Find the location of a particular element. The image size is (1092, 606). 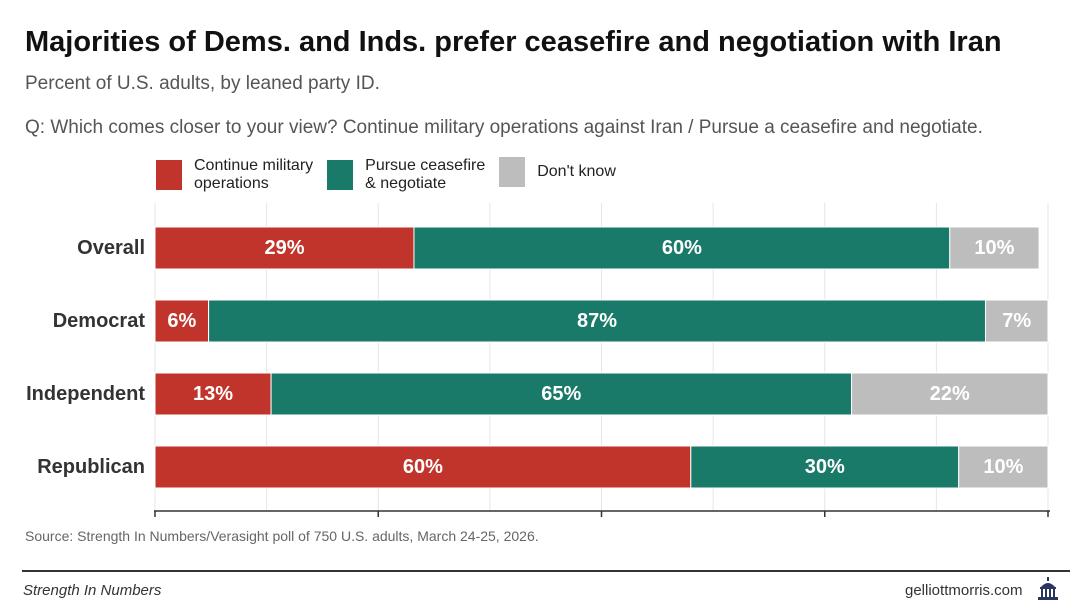

bar-don-t-know-overall is located at coordinates (994, 248).